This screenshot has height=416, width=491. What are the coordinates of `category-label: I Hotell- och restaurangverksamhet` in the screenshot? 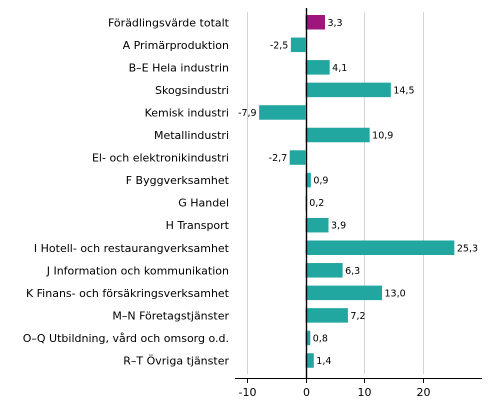 It's located at (132, 248).